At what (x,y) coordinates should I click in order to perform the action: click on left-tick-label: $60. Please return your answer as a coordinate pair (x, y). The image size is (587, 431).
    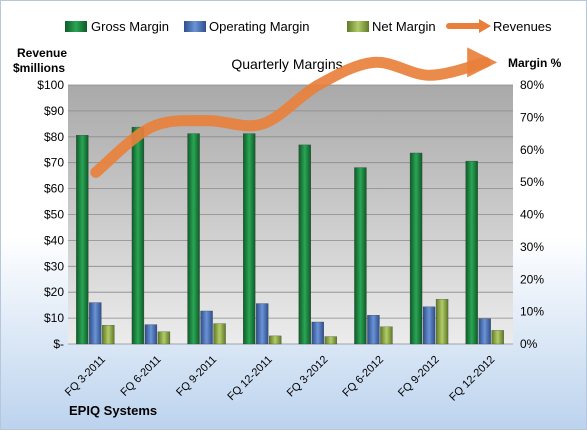
    Looking at the image, I should click on (54, 189).